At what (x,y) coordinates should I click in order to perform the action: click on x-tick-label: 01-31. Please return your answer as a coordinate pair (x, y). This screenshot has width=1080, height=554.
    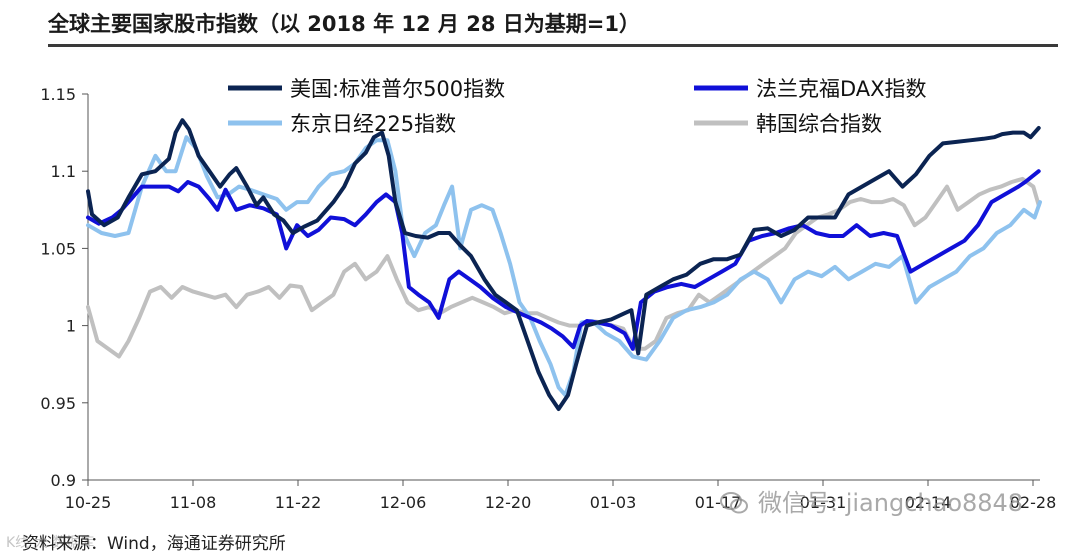
    Looking at the image, I should click on (823, 502).